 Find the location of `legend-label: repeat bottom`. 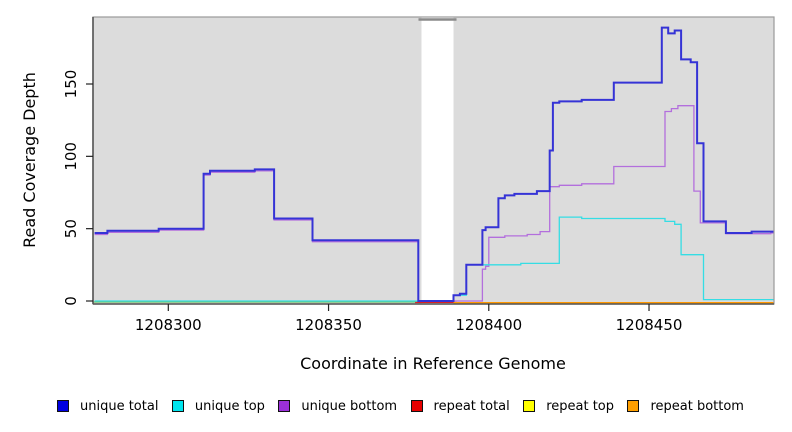

legend-label: repeat bottom is located at coordinates (697, 406).